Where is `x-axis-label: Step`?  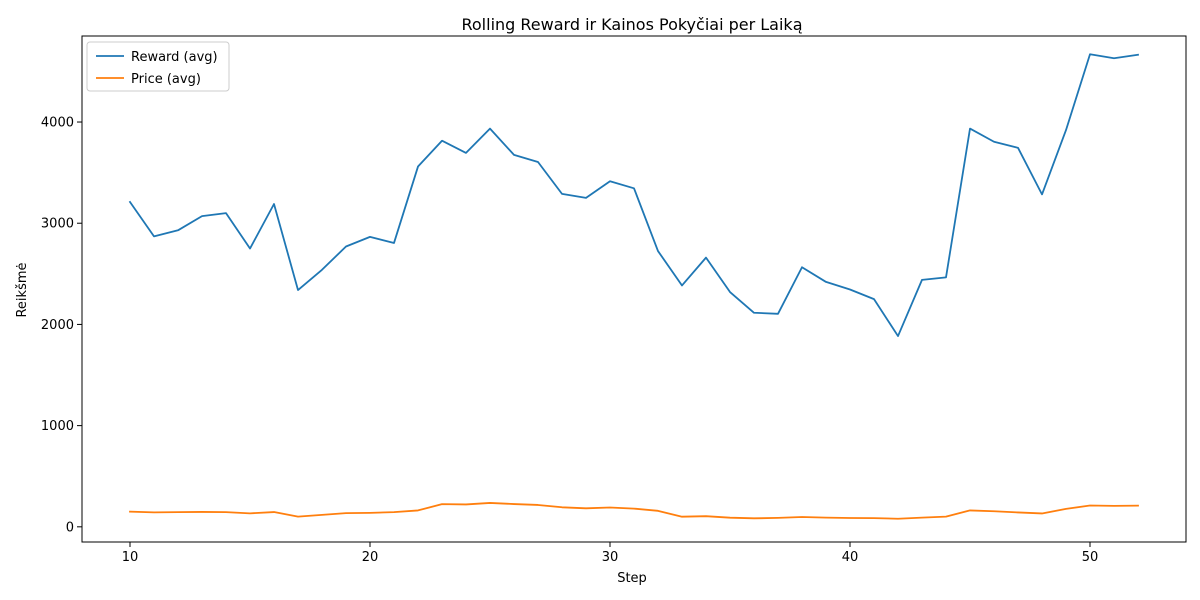
x-axis-label: Step is located at coordinates (632, 578).